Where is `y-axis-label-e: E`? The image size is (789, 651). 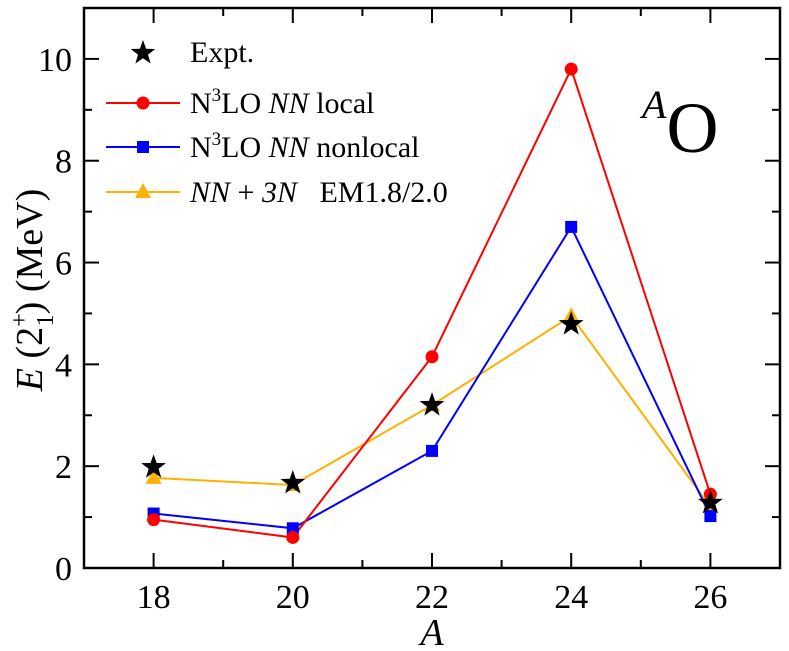
y-axis-label-e: E is located at coordinates (30, 380).